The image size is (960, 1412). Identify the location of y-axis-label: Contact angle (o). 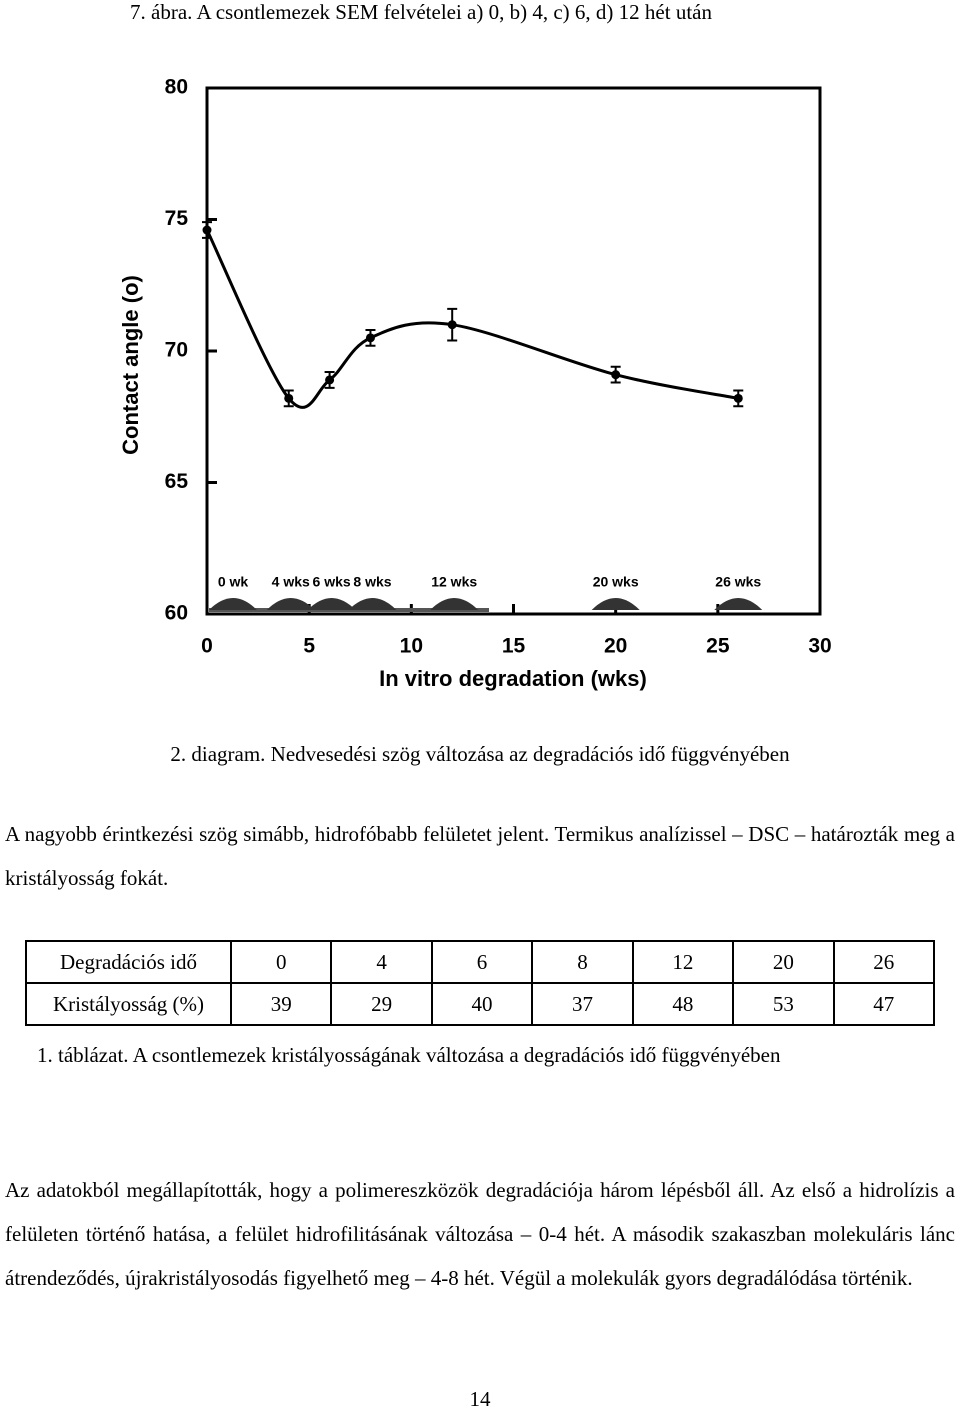
(130, 365).